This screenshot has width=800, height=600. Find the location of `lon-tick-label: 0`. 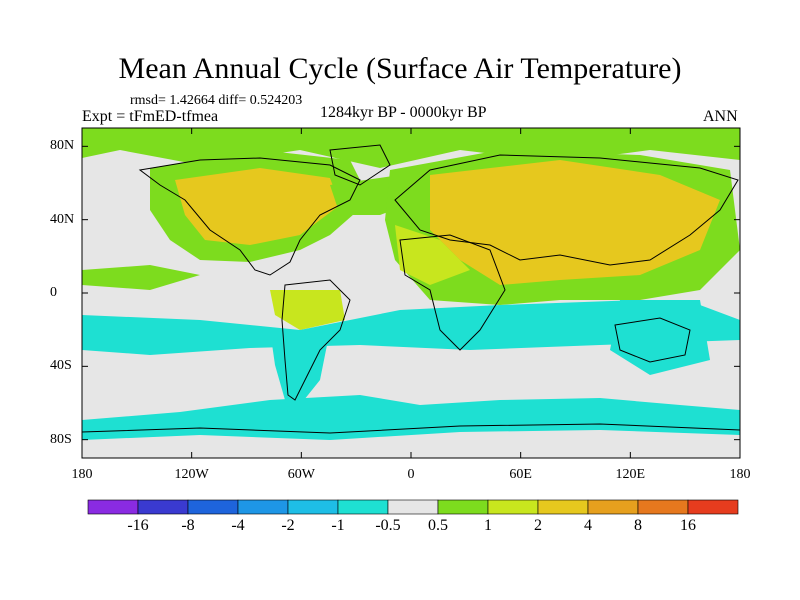

lon-tick-label: 0 is located at coordinates (411, 474).